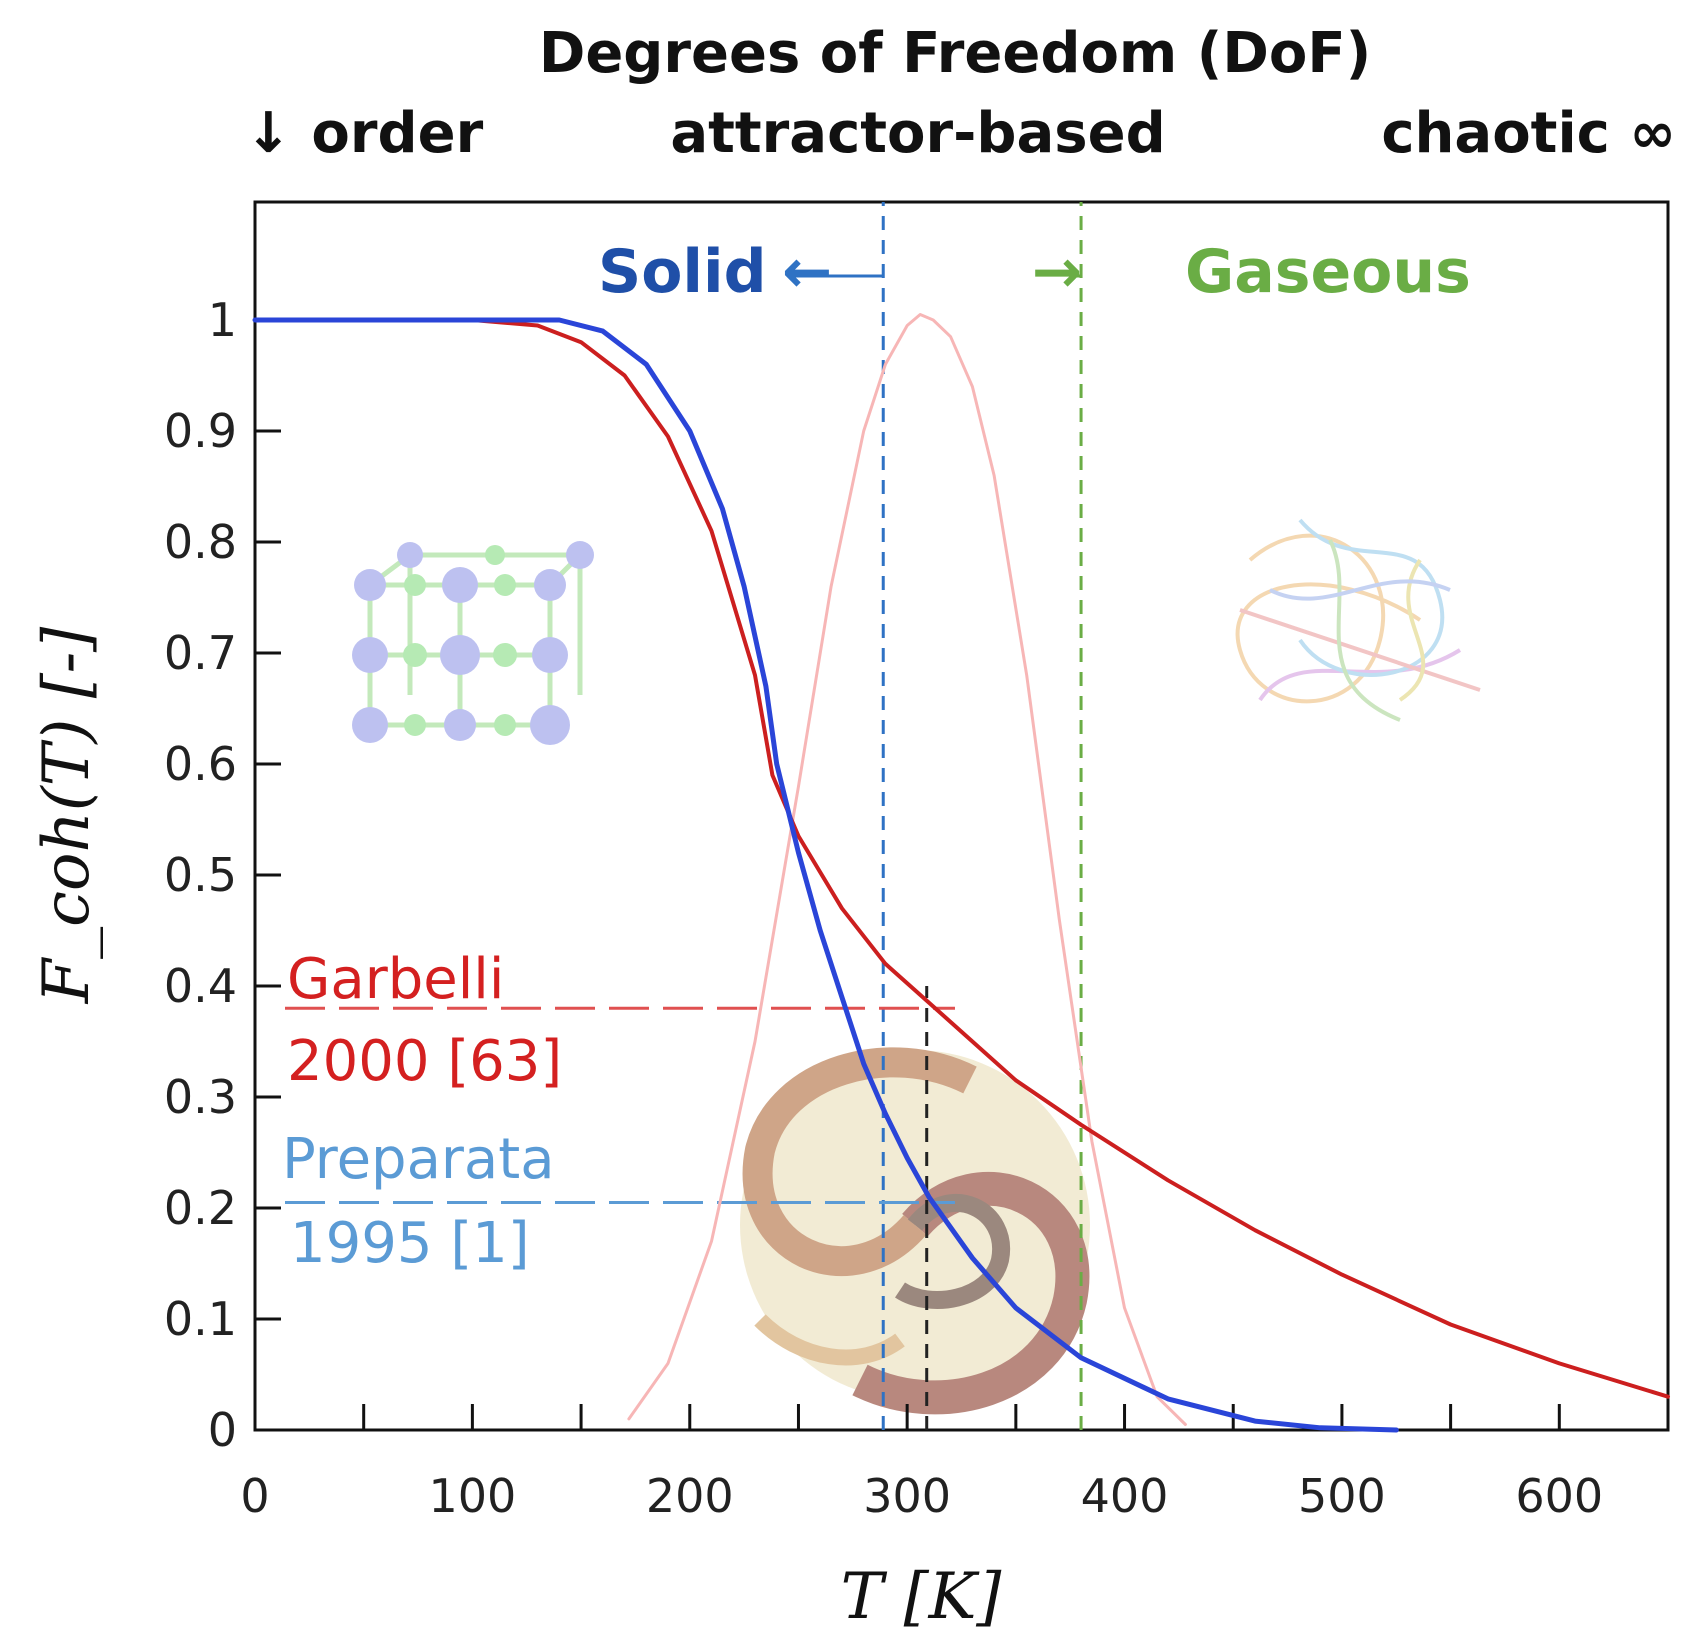  What do you see at coordinates (200, 431) in the screenshot?
I see `y-tick-label: 0.9` at bounding box center [200, 431].